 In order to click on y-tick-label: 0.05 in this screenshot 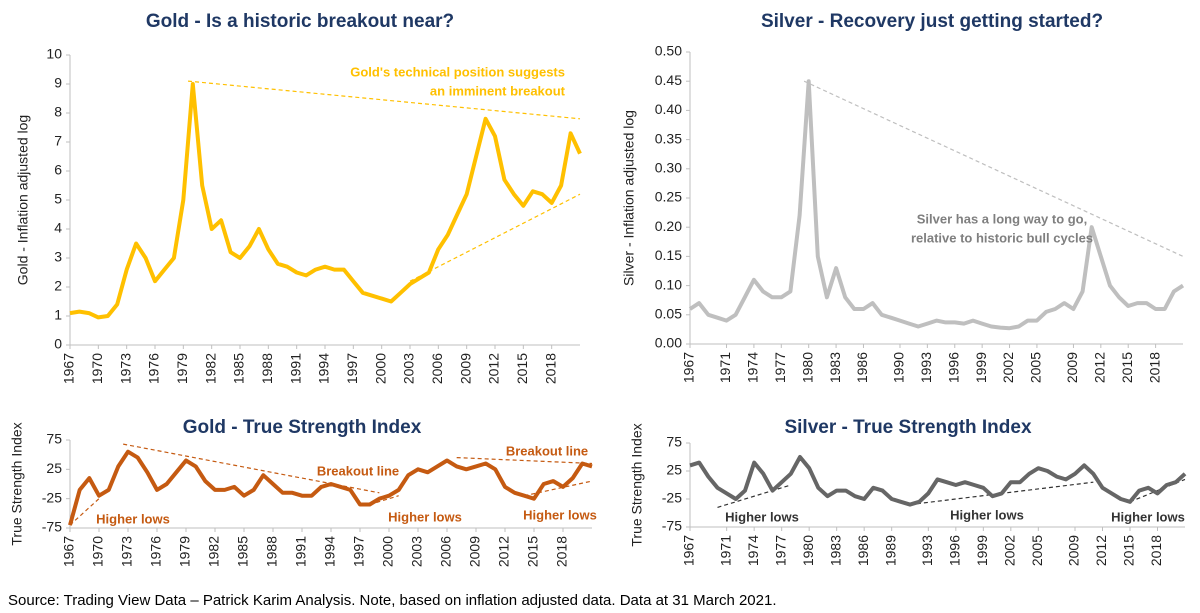, I will do `click(668, 314)`.